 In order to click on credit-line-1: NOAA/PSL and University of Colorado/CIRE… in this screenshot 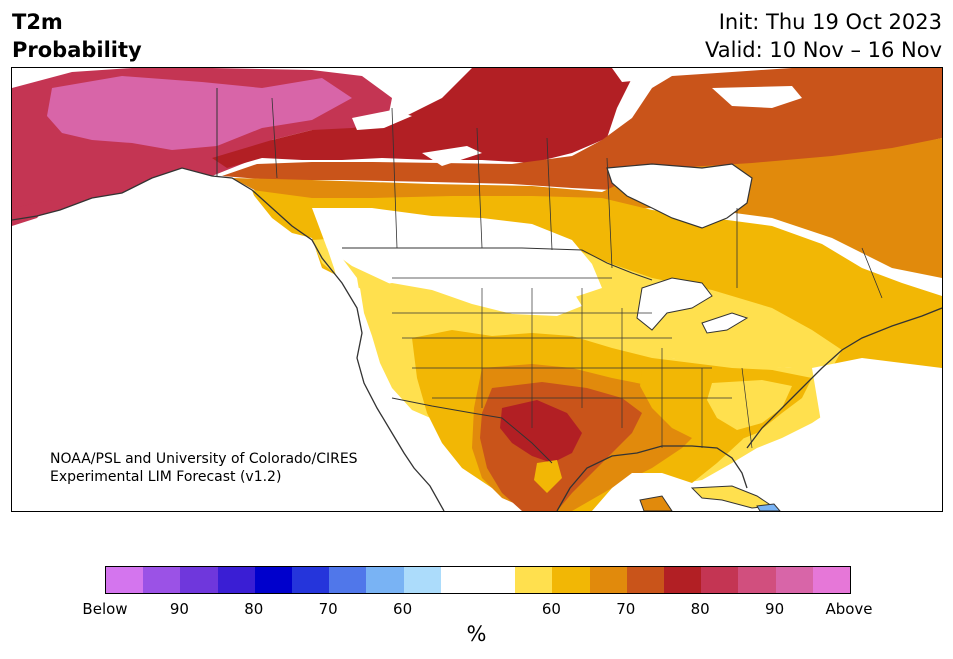, I will do `click(204, 459)`.